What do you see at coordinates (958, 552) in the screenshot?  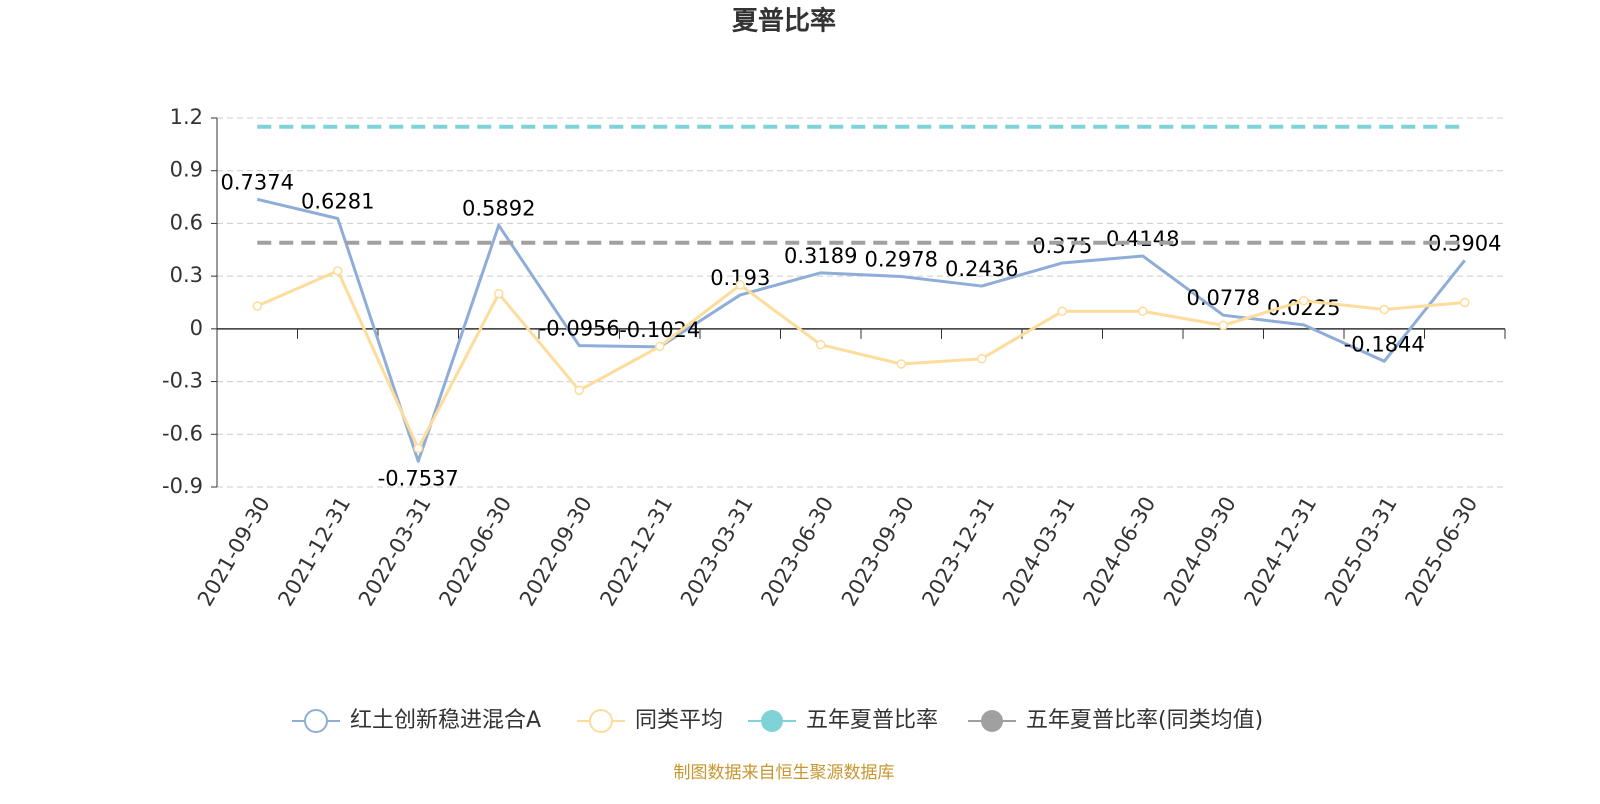 I see `x-tick-label: 2023-12-31` at bounding box center [958, 552].